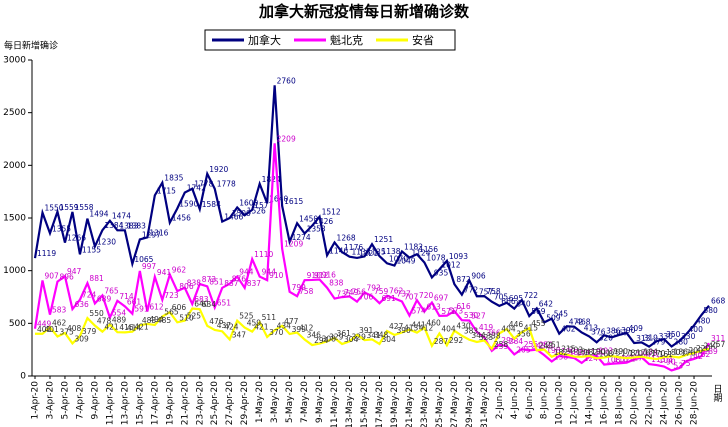  Describe the element at coordinates (501, 297) in the screenshot. I see `data-label: 705` at that location.